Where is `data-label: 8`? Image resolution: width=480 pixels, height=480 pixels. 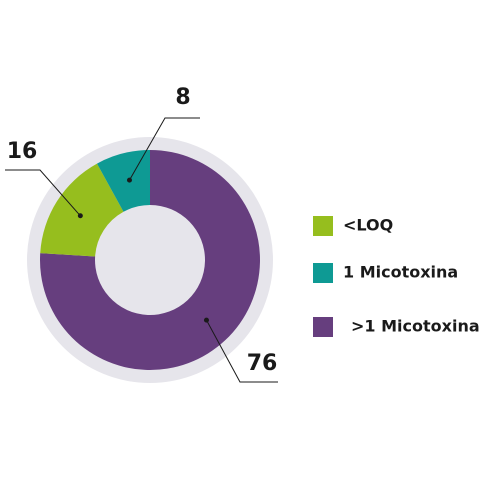 data-label: 8 is located at coordinates (182, 97).